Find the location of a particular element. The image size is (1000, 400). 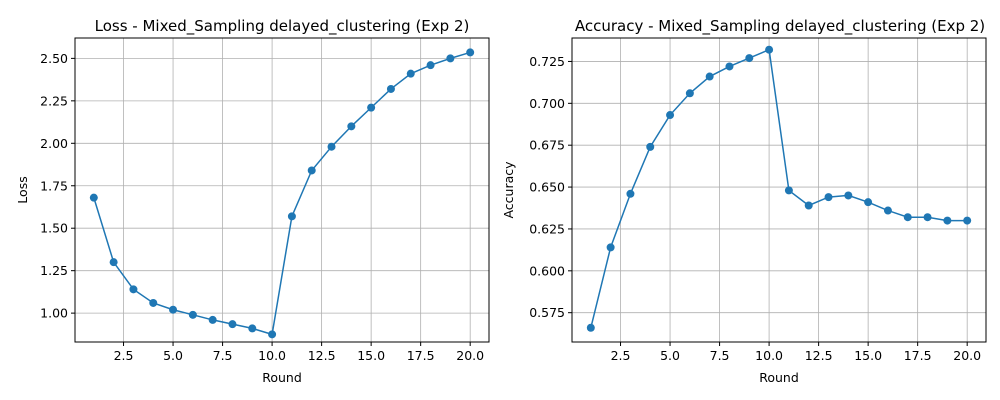

y-tick-label: 2.00 is located at coordinates (54, 143).